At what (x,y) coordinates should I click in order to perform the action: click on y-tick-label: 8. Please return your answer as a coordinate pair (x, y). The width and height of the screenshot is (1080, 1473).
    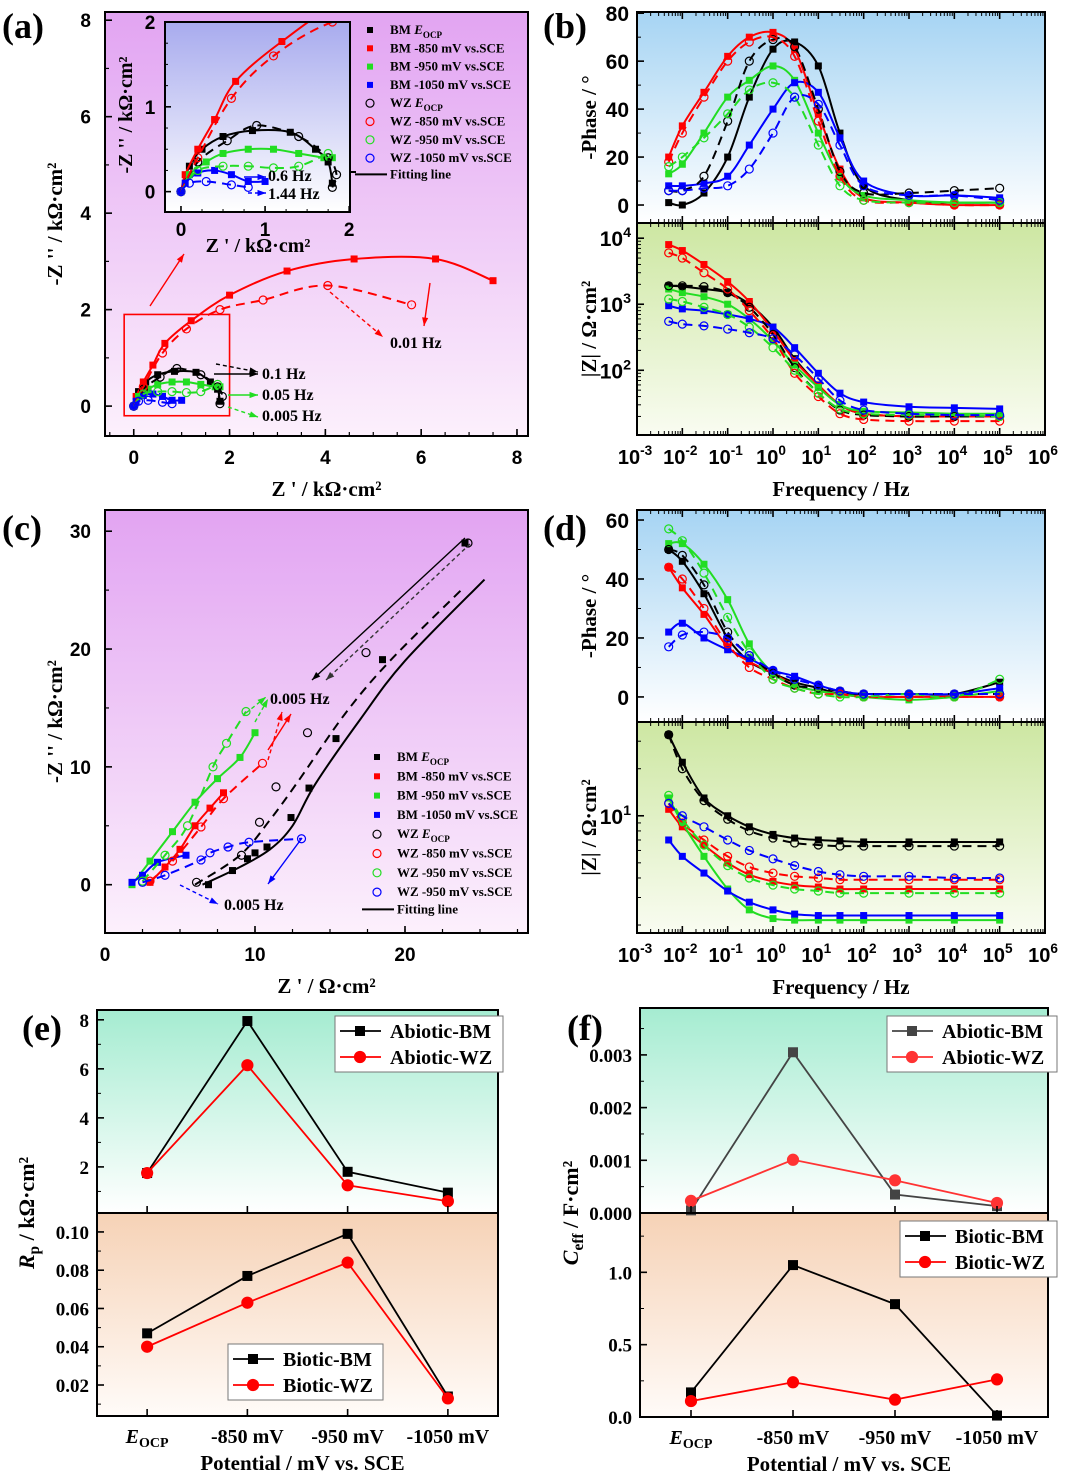
    Looking at the image, I should click on (85, 21).